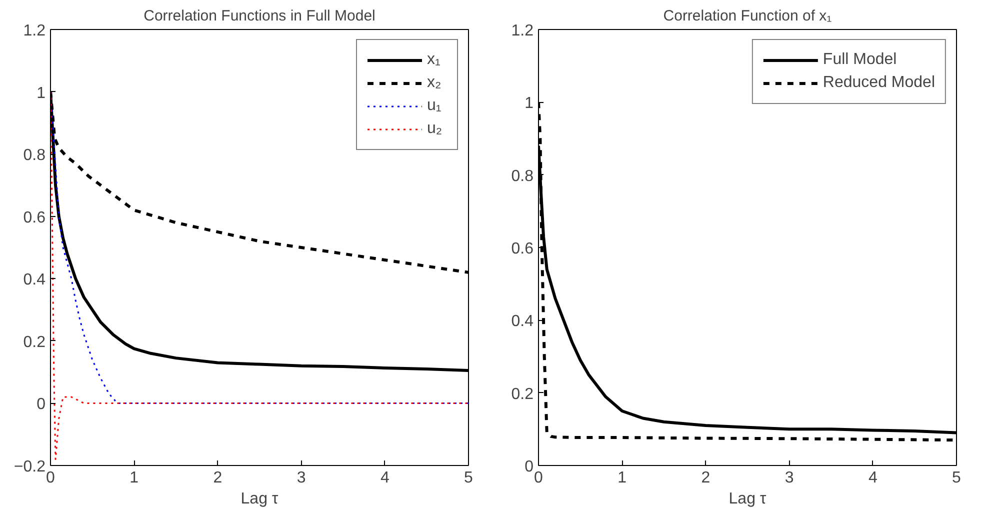  What do you see at coordinates (434, 83) in the screenshot?
I see `legend-label: x₂` at bounding box center [434, 83].